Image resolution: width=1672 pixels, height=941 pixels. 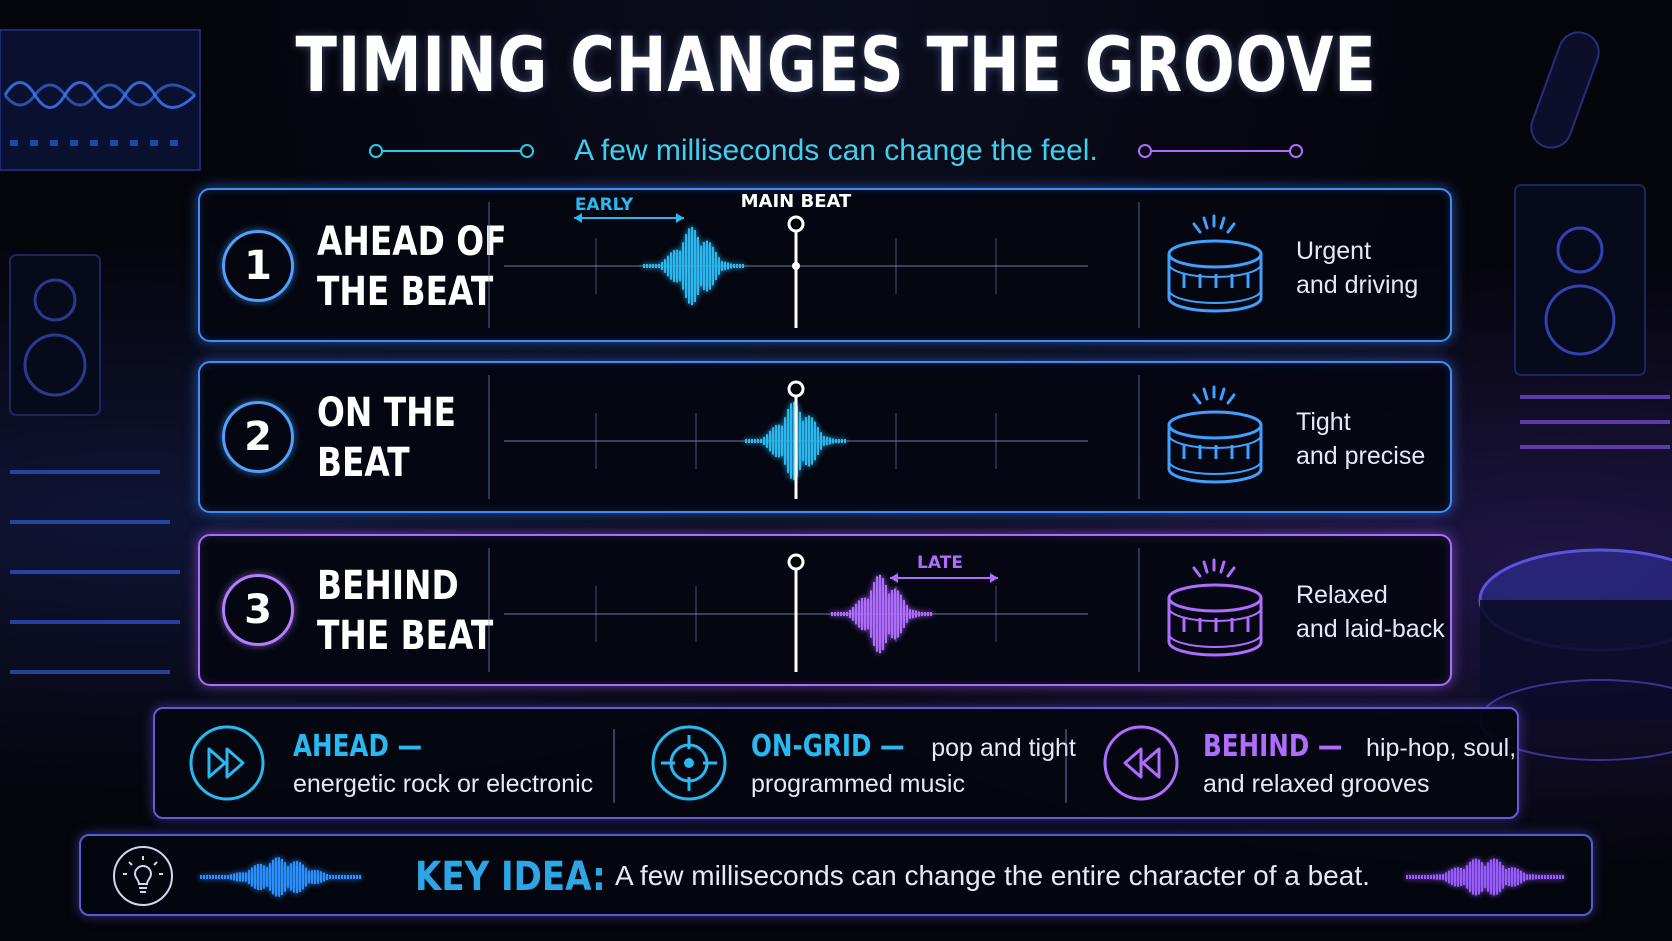 I want to click on early-label: EARLY, so click(x=604, y=205).